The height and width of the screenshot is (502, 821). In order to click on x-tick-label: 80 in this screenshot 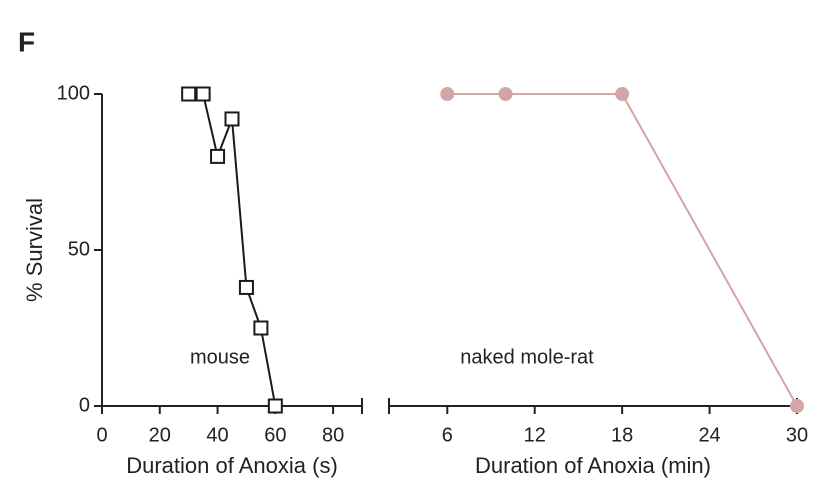, I will do `click(333, 435)`.